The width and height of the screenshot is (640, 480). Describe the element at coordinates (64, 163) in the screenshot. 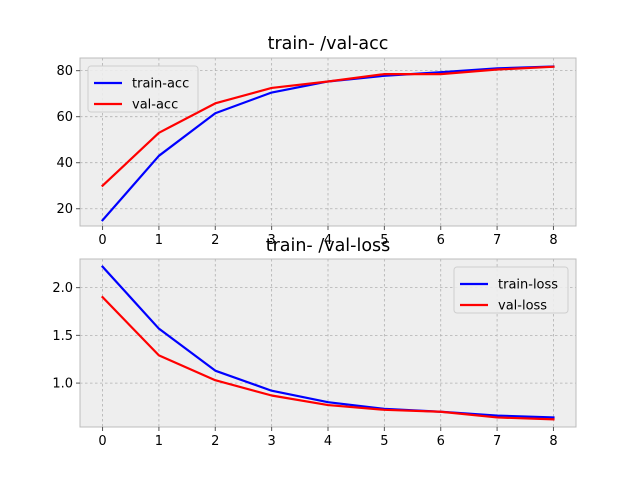

I see `y-tick-label: 40` at that location.